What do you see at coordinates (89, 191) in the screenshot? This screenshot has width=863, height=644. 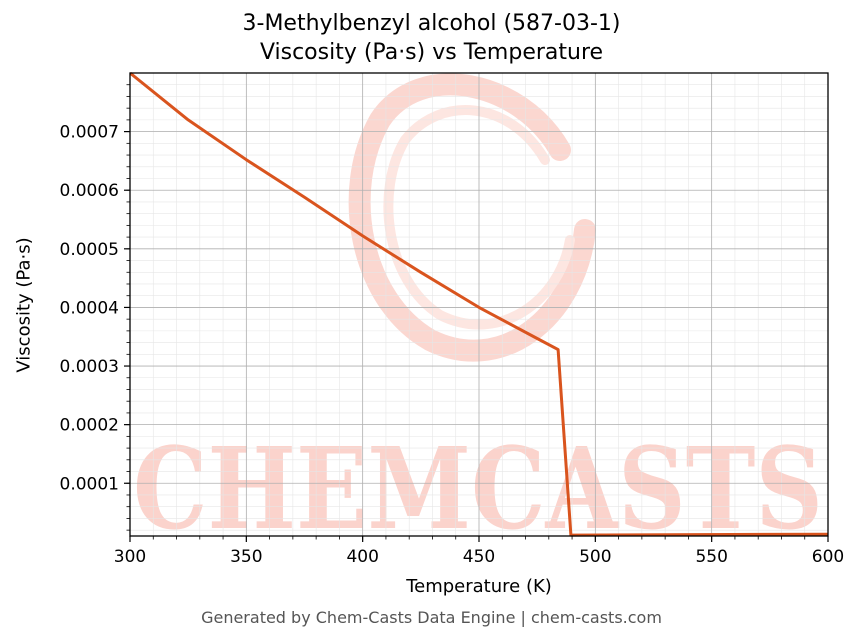 I see `y-tick-label: 0.0006` at bounding box center [89, 191].